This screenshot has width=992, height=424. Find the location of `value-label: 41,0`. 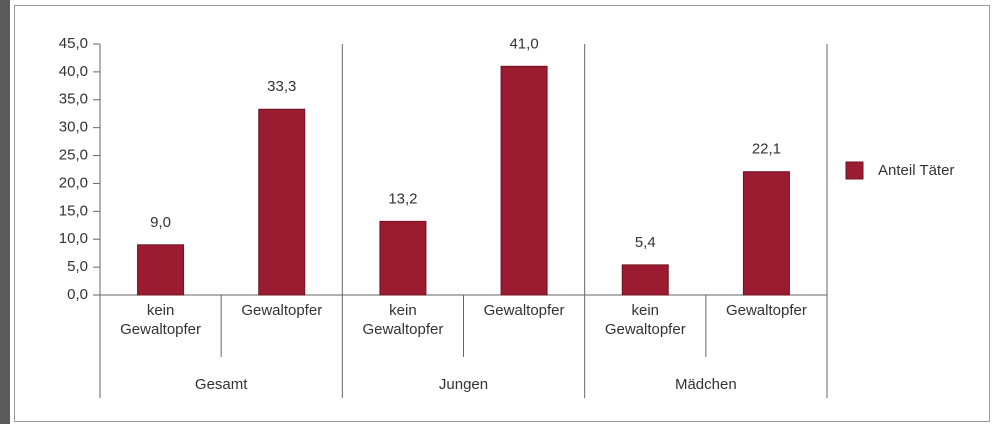

value-label: 41,0 is located at coordinates (523, 43).